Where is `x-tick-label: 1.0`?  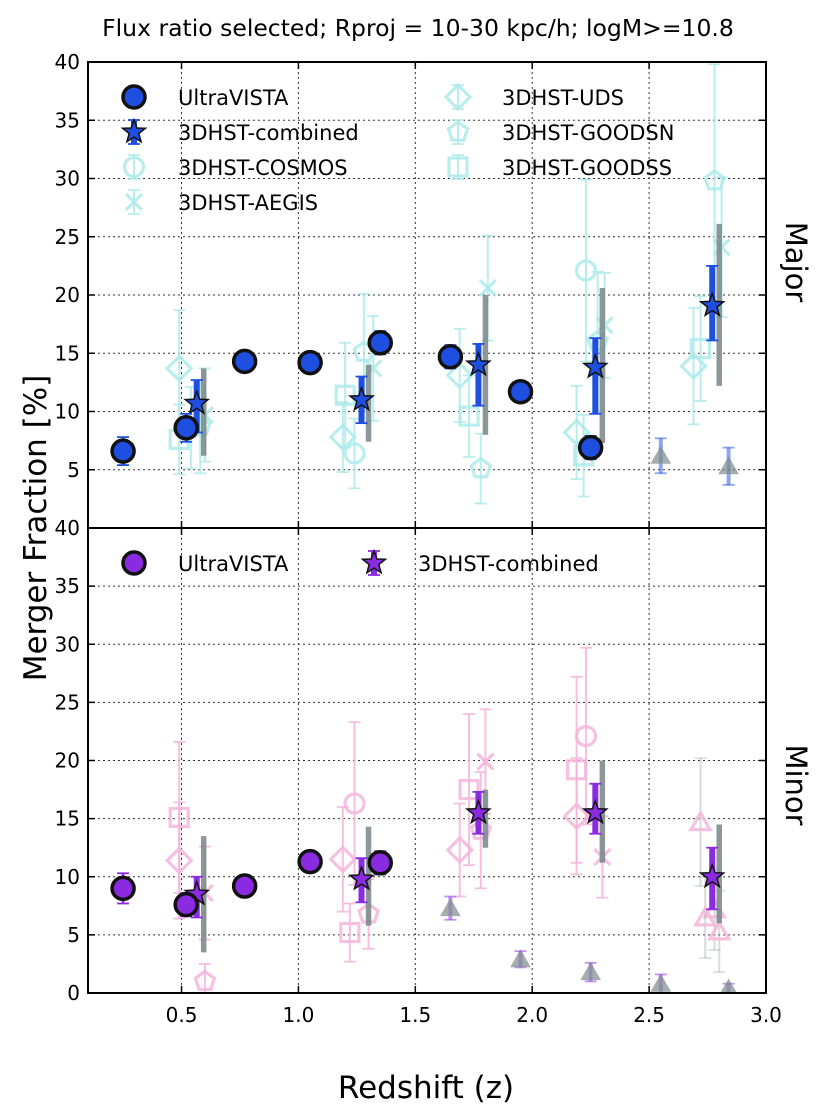
x-tick-label: 1.0 is located at coordinates (299, 1015).